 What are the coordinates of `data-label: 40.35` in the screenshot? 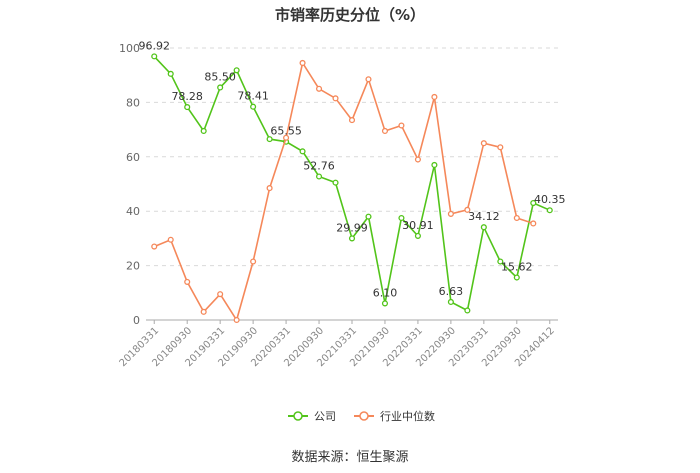 It's located at (550, 199).